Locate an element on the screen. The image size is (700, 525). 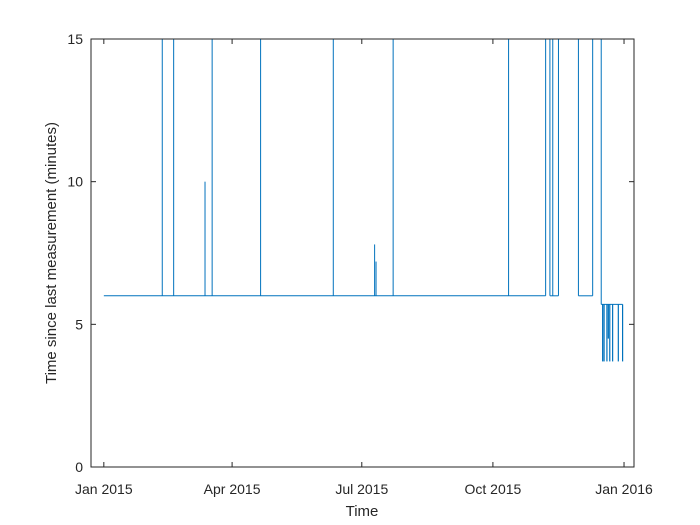
y-axis-label: Time since last measurement (minutes) is located at coordinates (51, 253).